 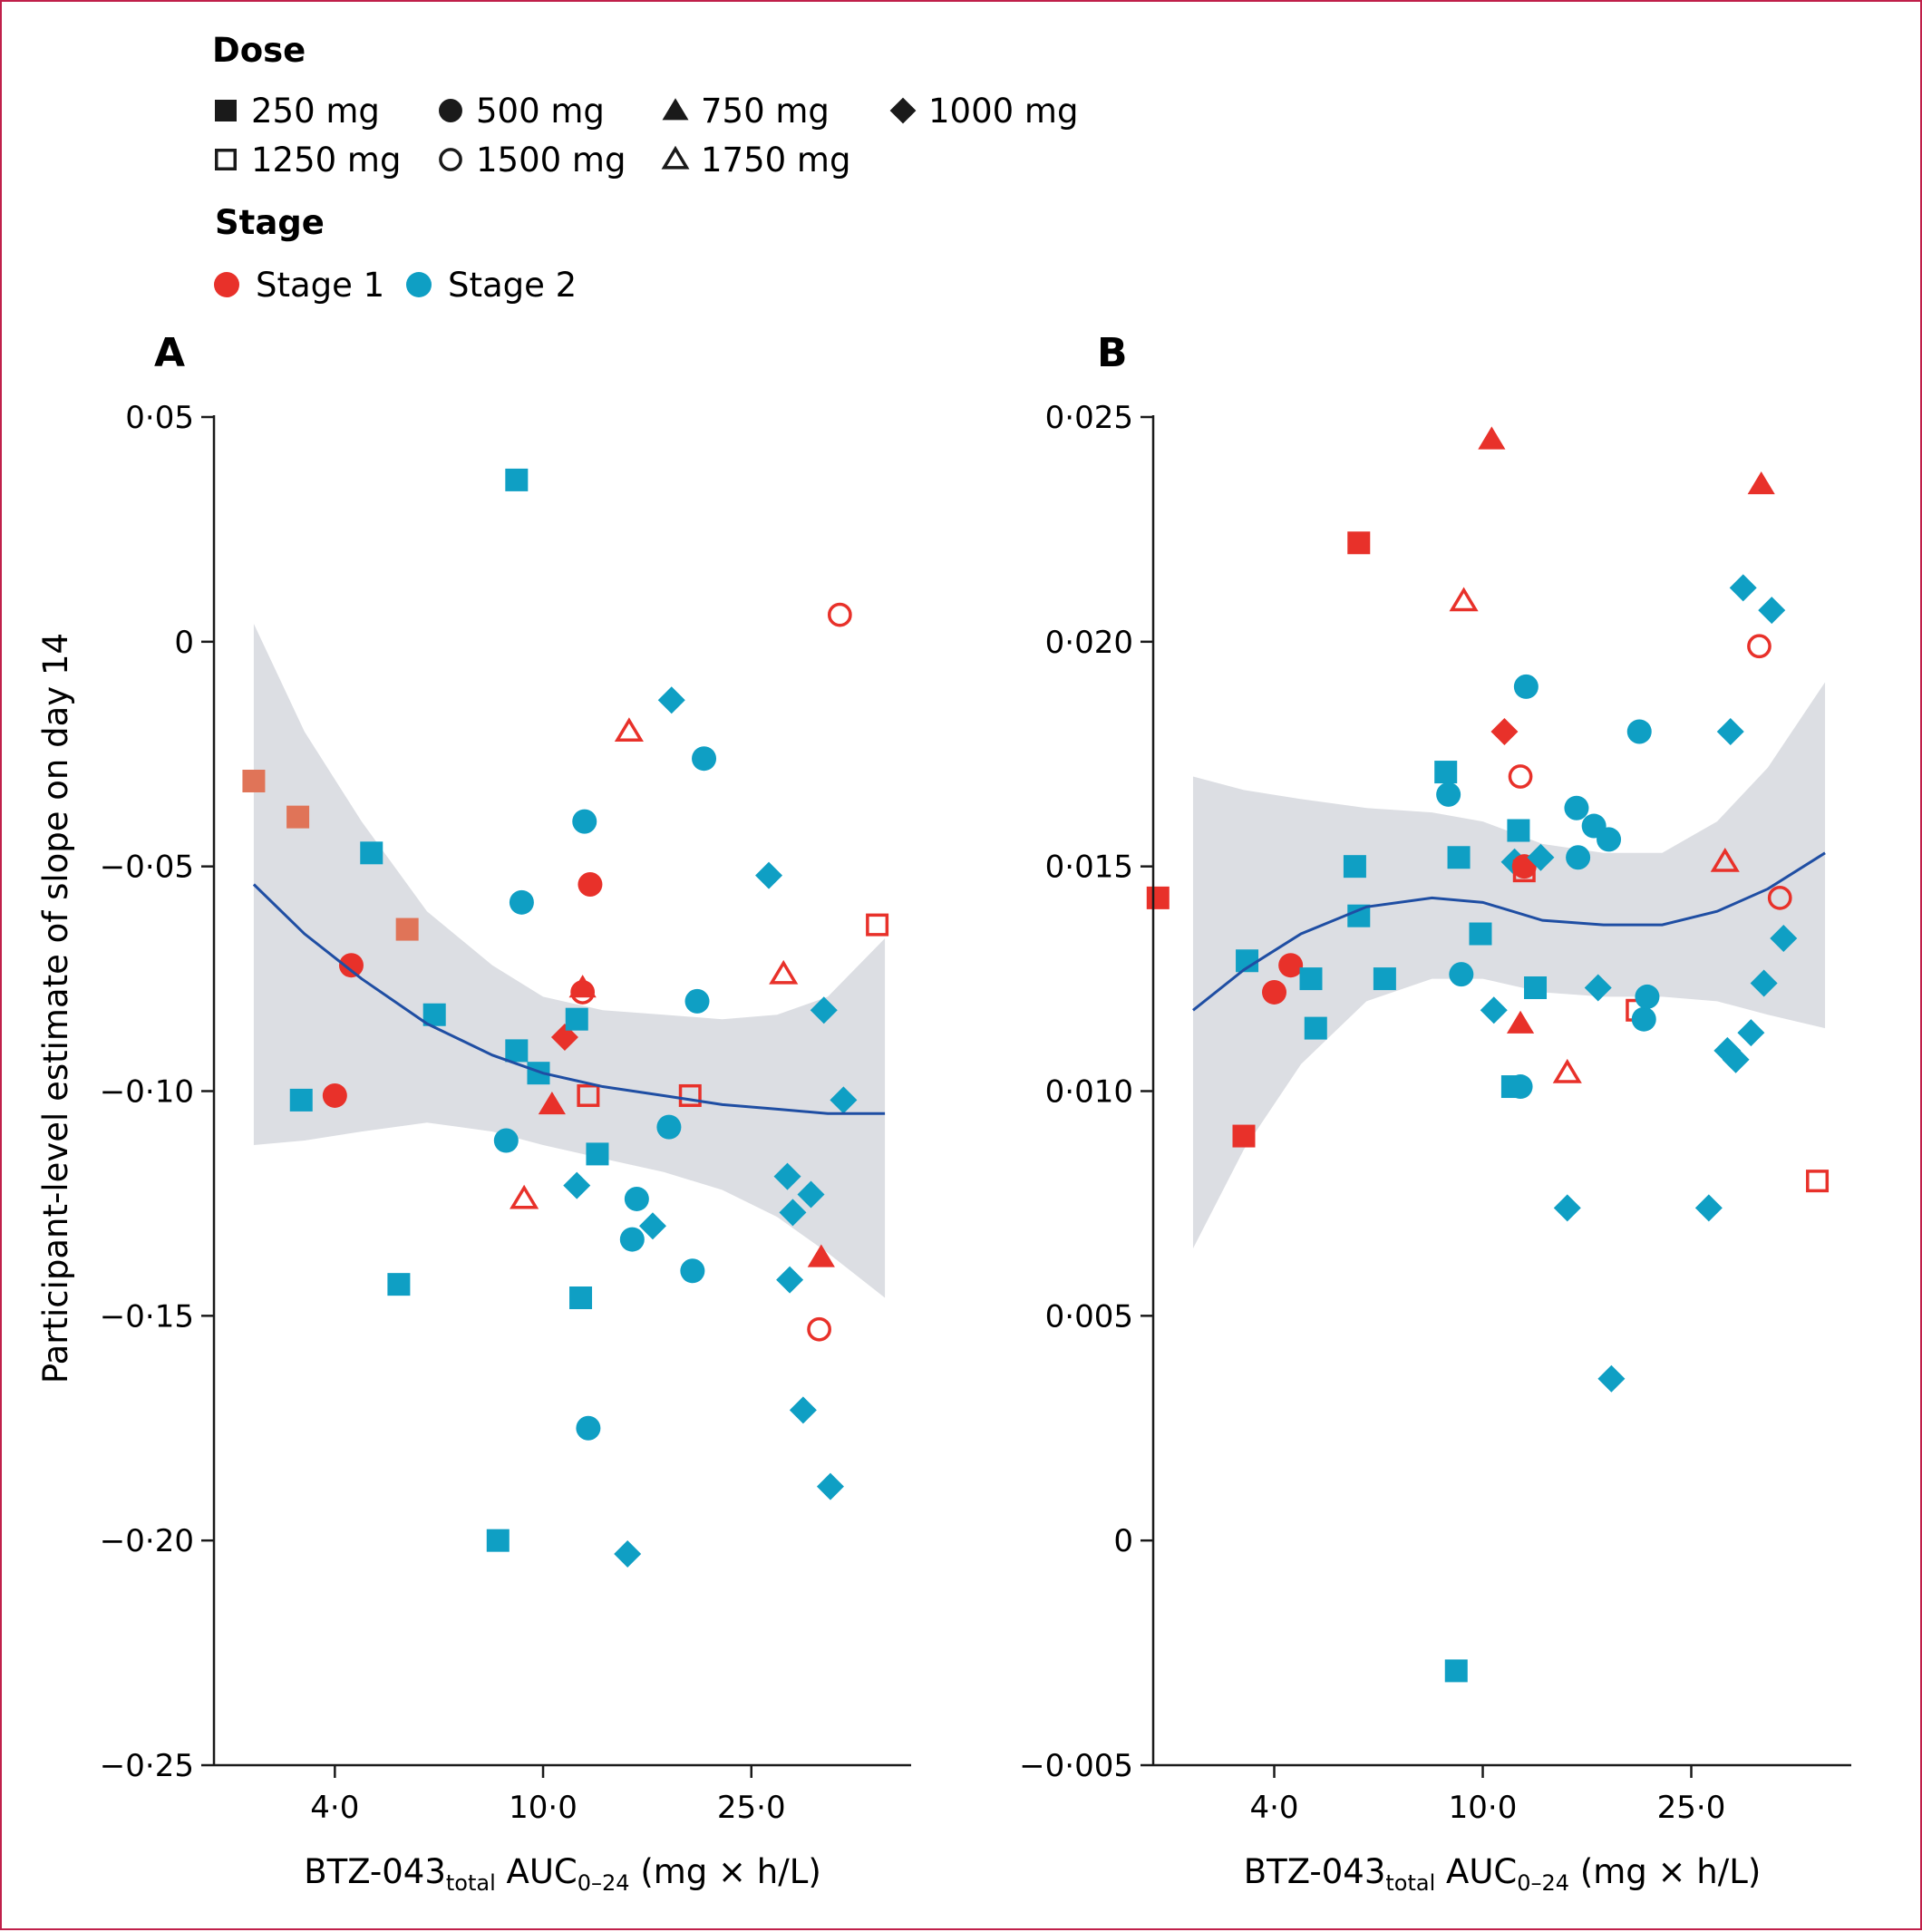 I want to click on x-tick-label: 4·0, so click(x=334, y=1808).